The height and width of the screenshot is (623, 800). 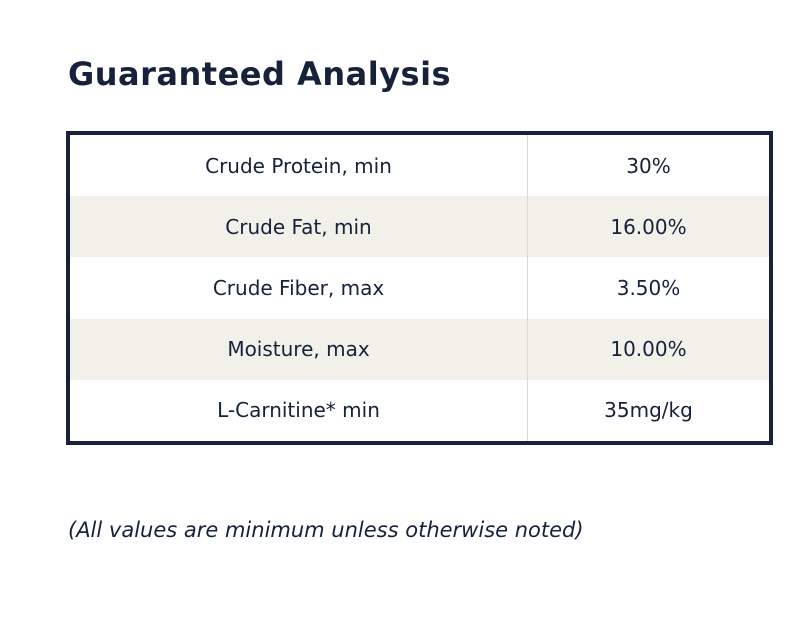 I want to click on table-row: Crude Protein, min 30%, so click(x=419, y=166).